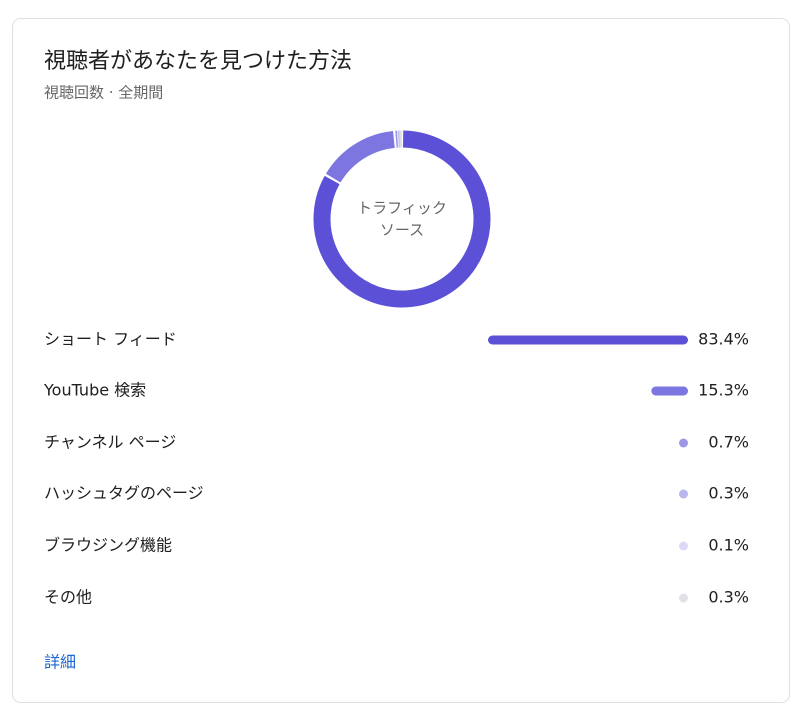  I want to click on row-label: ショート フィード, so click(110, 339).